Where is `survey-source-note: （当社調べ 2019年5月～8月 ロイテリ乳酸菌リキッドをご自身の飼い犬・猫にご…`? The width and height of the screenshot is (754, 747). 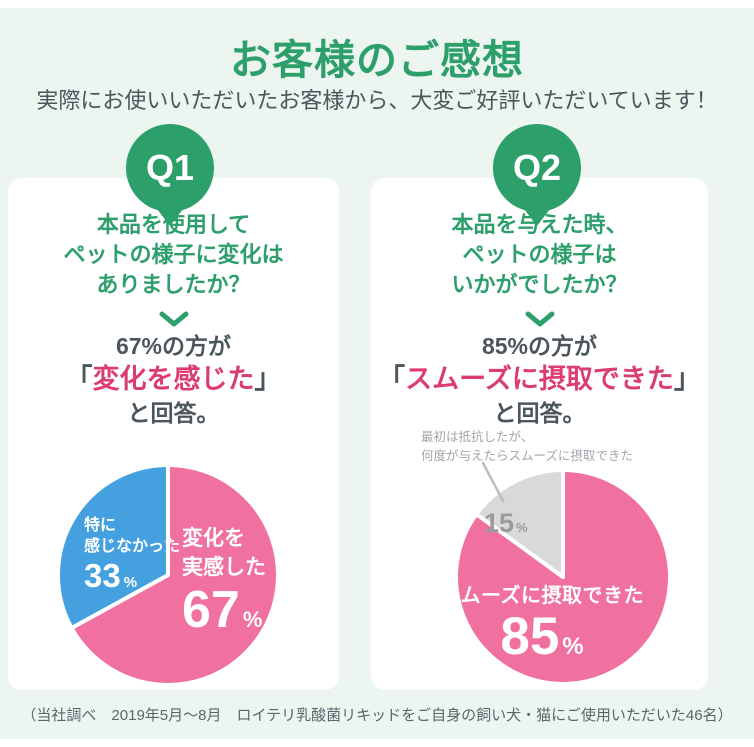
survey-source-note: （当社調べ 2019年5月～8月 ロイテリ乳酸菌リキッドをご自身の飼い犬・猫にご… is located at coordinates (377, 715).